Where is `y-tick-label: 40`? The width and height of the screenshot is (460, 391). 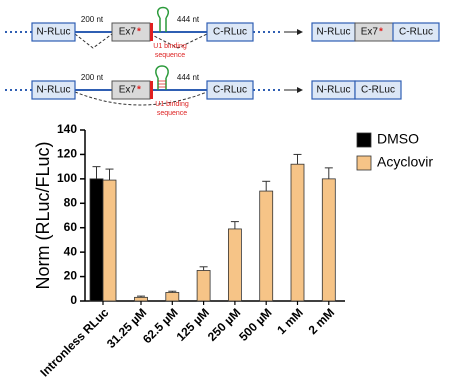
y-tick-label: 40 is located at coordinates (71, 251).